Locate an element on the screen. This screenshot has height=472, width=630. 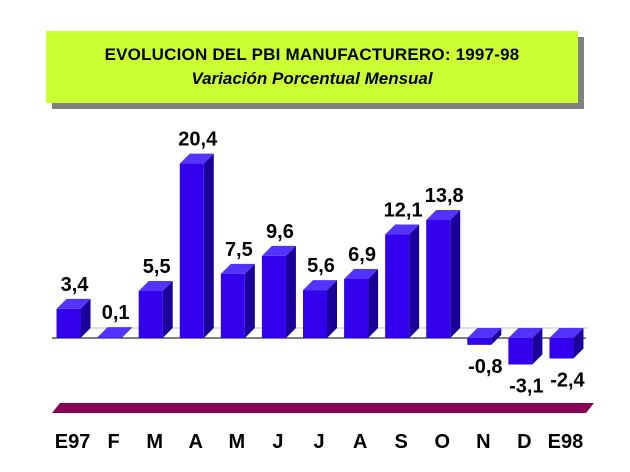
category-label: O is located at coordinates (442, 442).